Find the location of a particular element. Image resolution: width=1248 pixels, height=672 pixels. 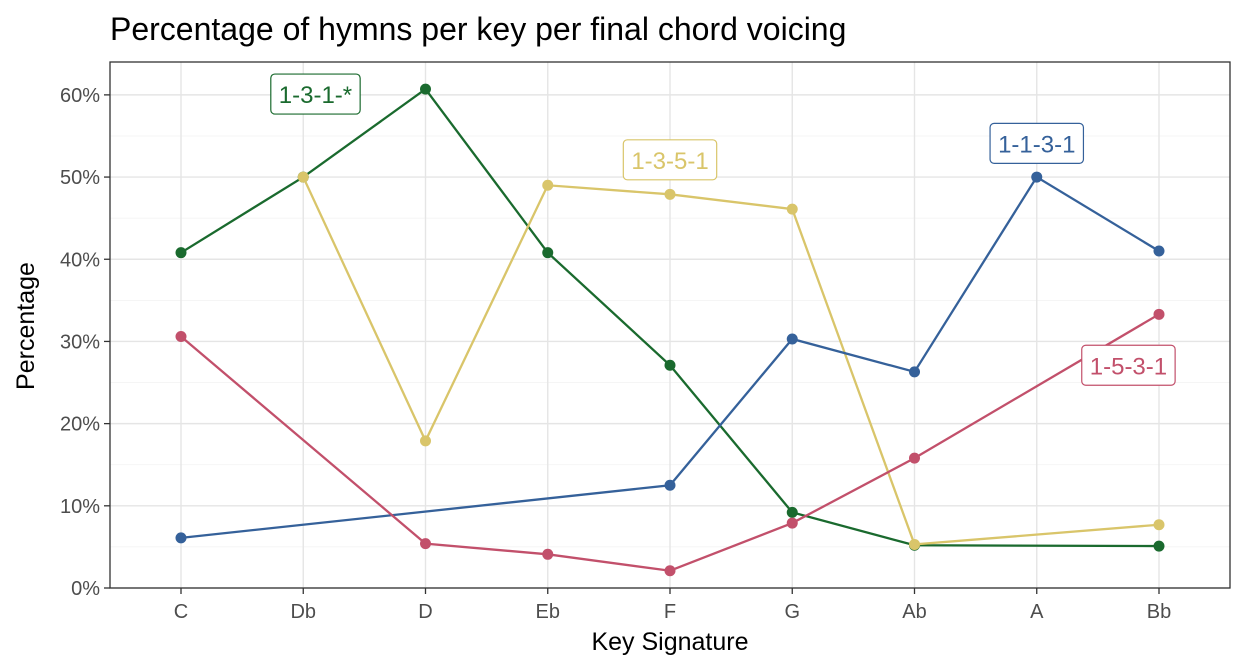

y-axis-title: Percentage is located at coordinates (26, 326).